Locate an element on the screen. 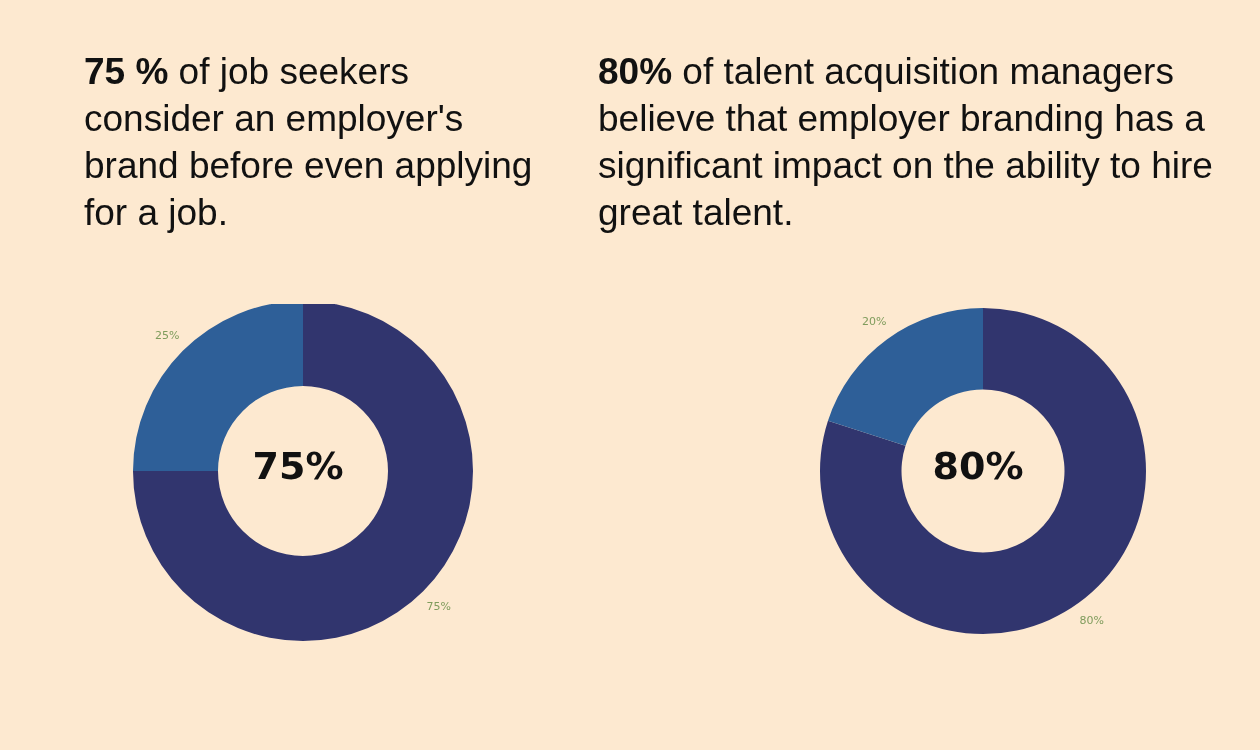 The image size is (1260, 750). data-label: 75% is located at coordinates (438, 607).